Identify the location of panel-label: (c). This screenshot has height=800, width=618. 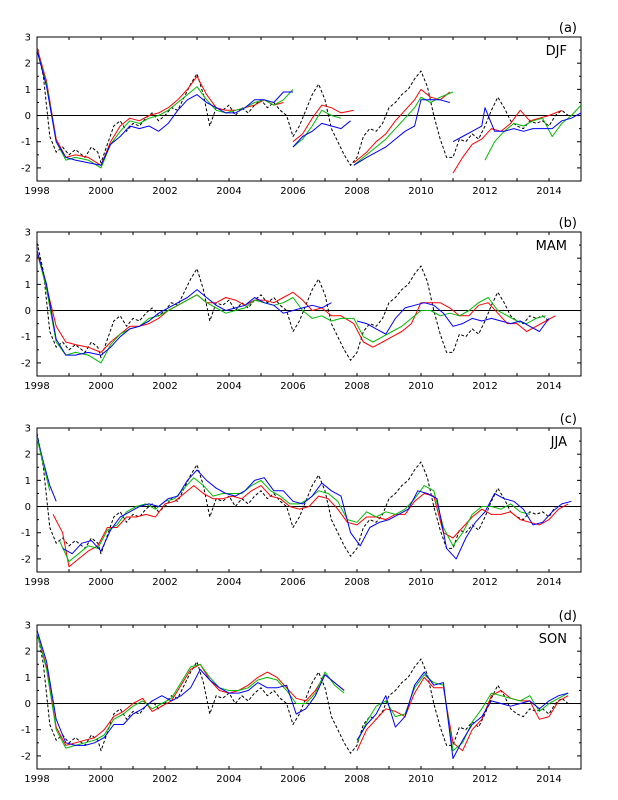
(568, 419).